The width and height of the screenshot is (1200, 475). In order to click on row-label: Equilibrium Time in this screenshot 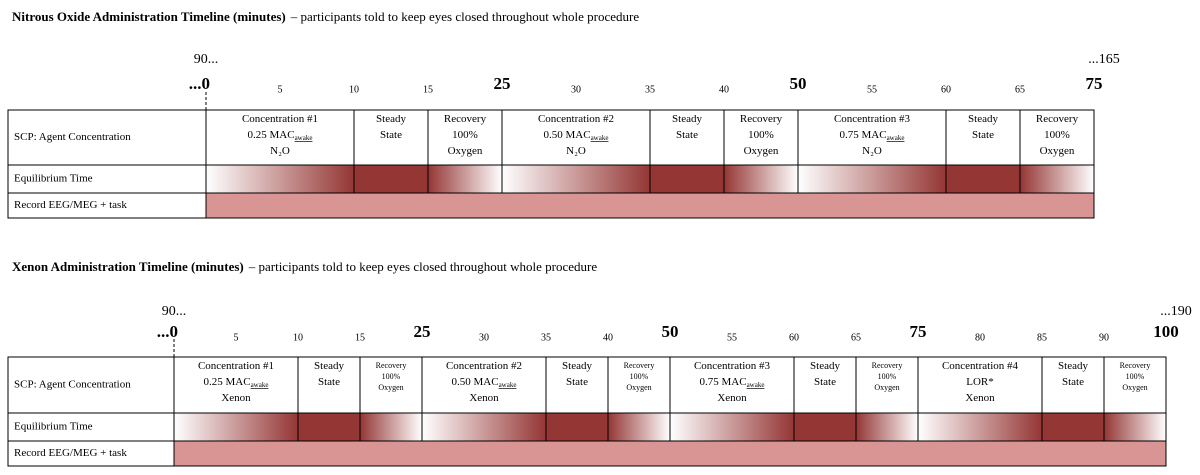, I will do `click(53, 427)`.